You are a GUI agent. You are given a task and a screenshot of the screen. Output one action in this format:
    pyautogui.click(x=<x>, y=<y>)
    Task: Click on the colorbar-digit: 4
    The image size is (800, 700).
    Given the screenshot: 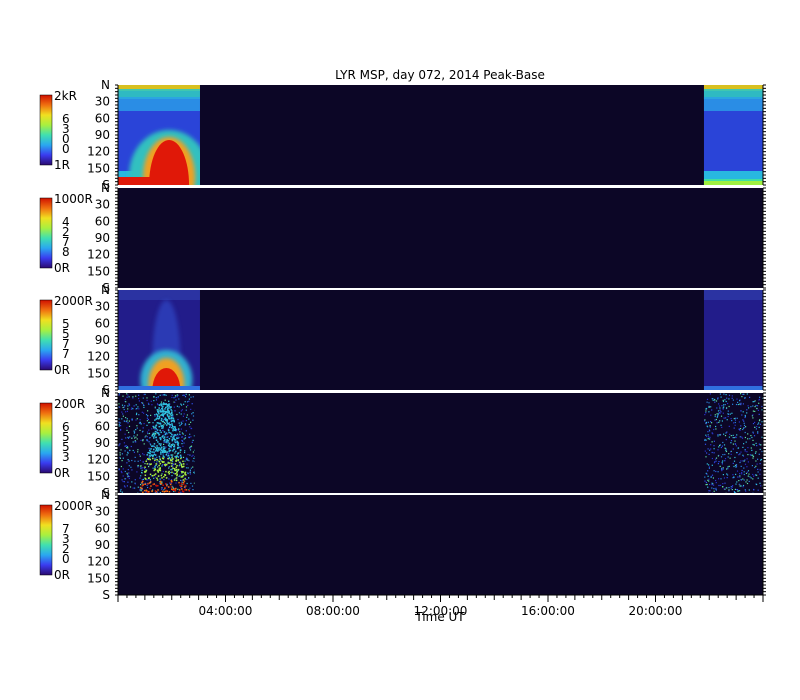 What is the action you would take?
    pyautogui.click(x=66, y=222)
    